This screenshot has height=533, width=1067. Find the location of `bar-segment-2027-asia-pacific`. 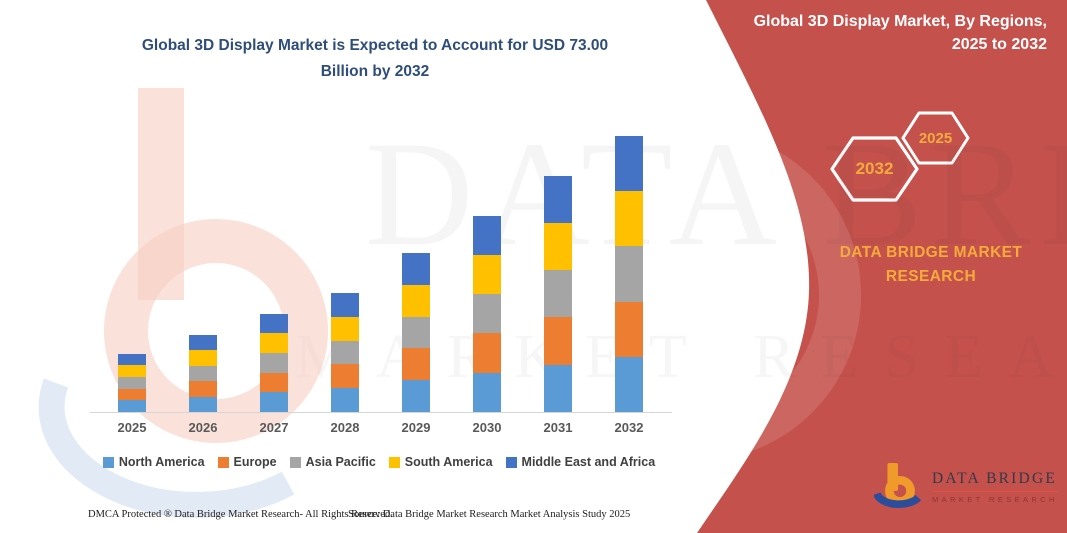

bar-segment-2027-asia-pacific is located at coordinates (274, 362).